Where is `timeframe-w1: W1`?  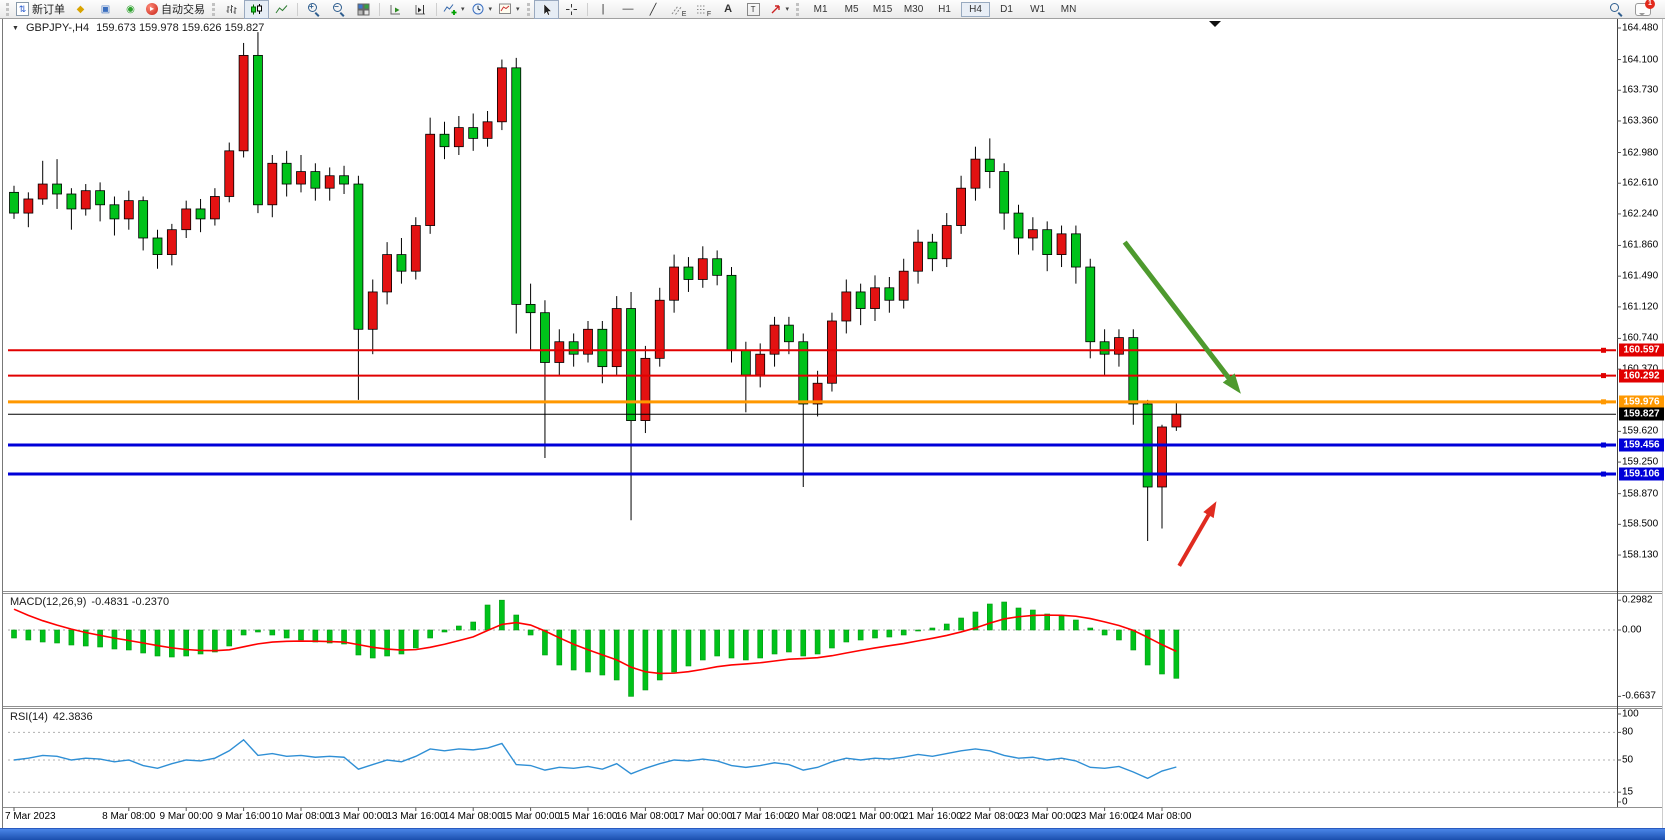 timeframe-w1: W1 is located at coordinates (1038, 9).